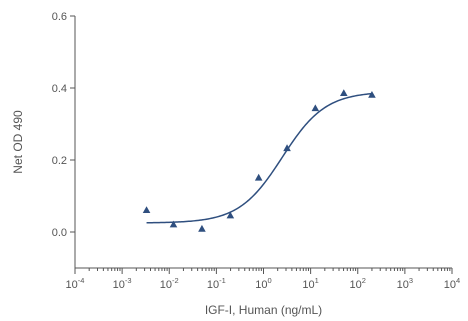 This screenshot has width=468, height=321. What do you see at coordinates (405, 283) in the screenshot?
I see `x-tick-label: 10³` at bounding box center [405, 283].